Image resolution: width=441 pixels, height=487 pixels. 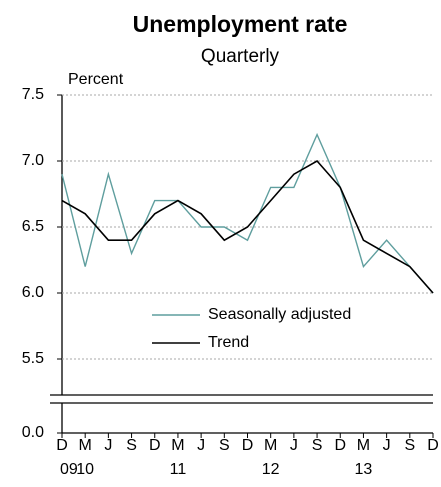 I want to click on chart-subtitle: Quarterly, so click(x=240, y=56).